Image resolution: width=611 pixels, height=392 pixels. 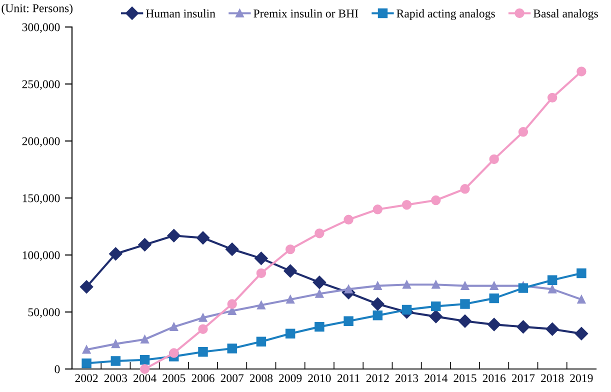 I want to click on x-tick-label: 2018, so click(x=552, y=378).